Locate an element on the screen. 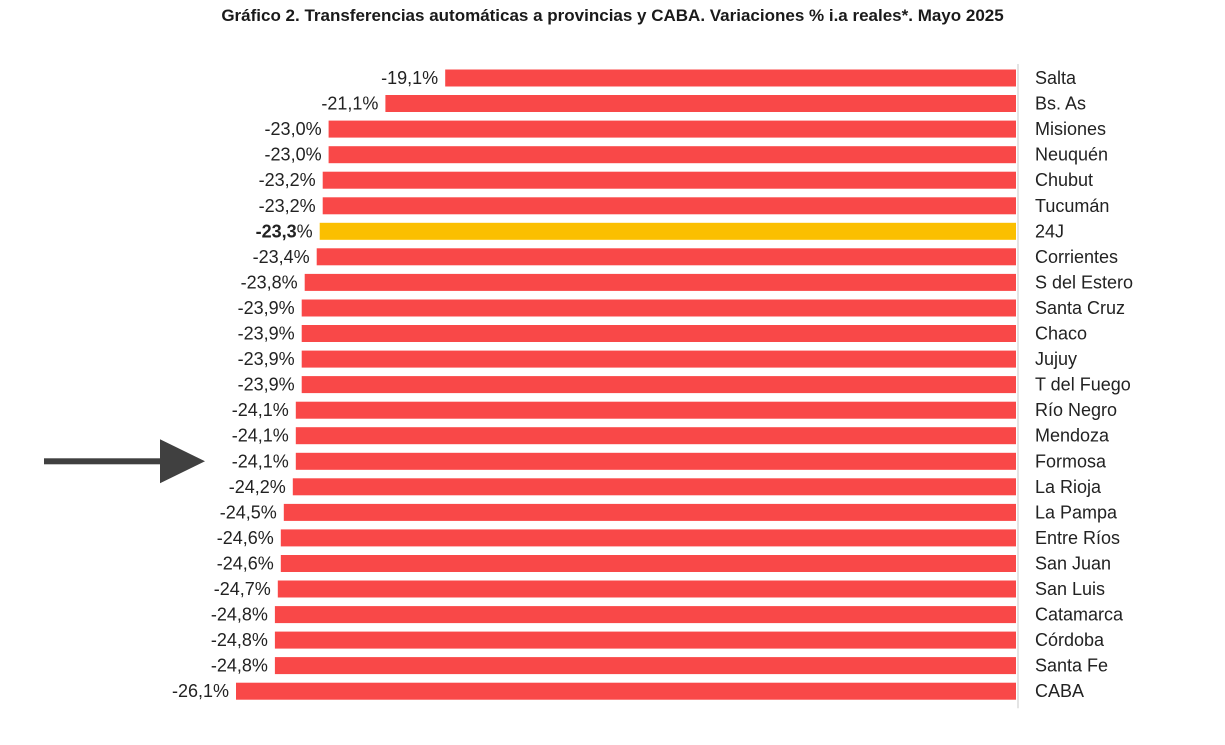  category-label-3: Neuquén is located at coordinates (1071, 155).